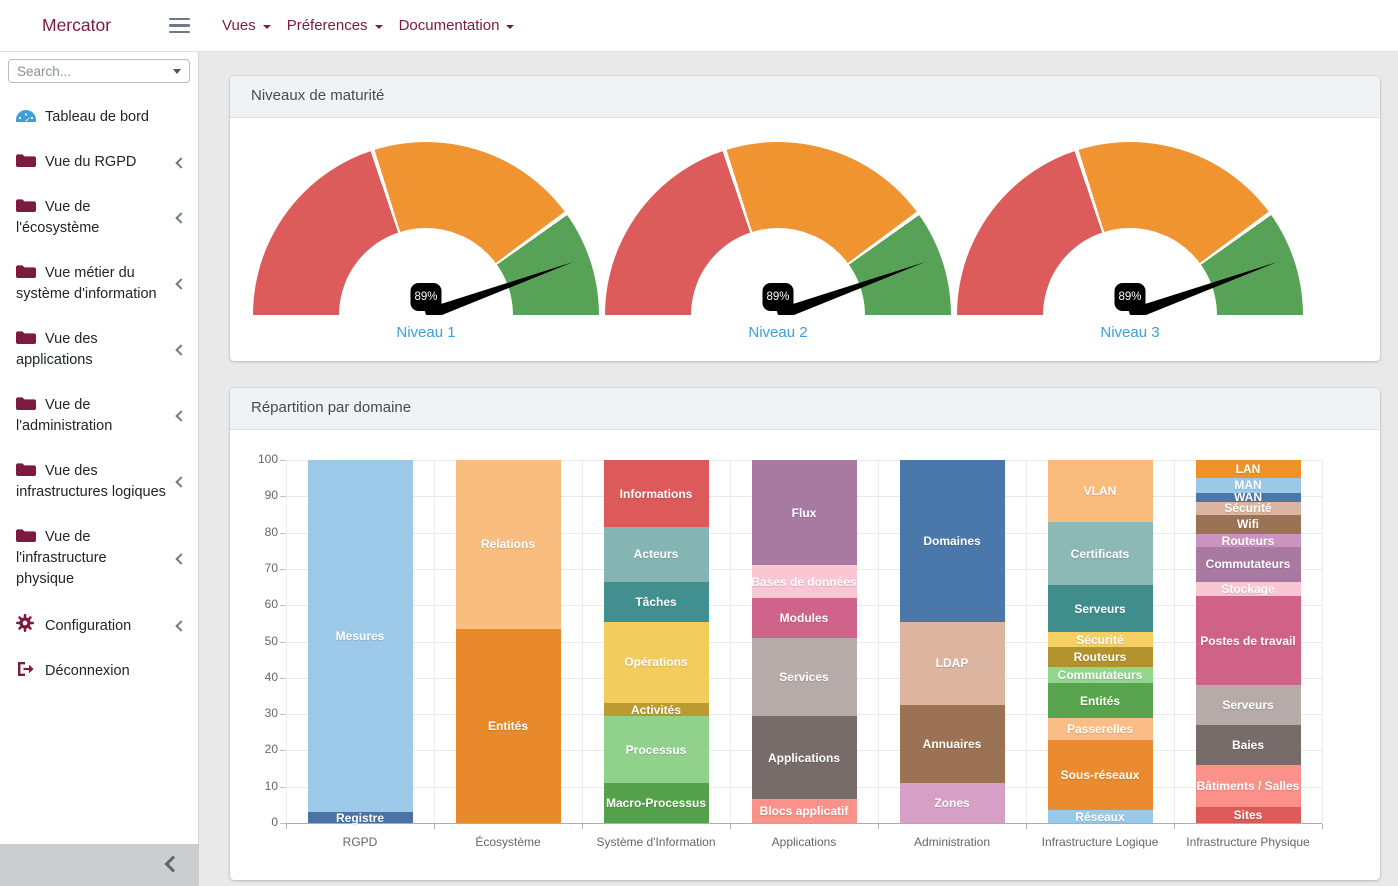 The width and height of the screenshot is (1398, 886). Describe the element at coordinates (952, 663) in the screenshot. I see `bar-segment-administration-ldap: LDAP` at that location.